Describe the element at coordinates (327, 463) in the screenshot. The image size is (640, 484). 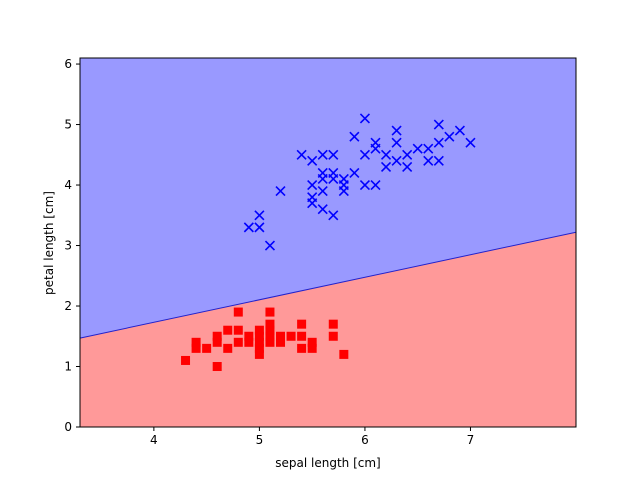
I see `x-axis-label: sepal length [cm]` at that location.